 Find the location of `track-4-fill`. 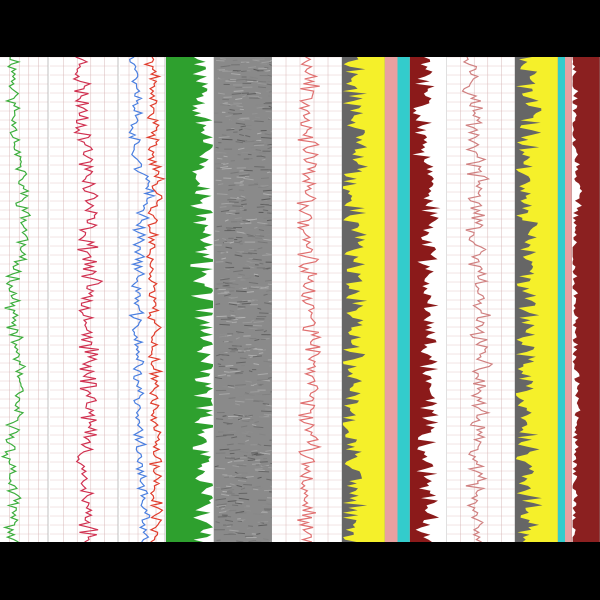

track-4-fill is located at coordinates (190, 299).